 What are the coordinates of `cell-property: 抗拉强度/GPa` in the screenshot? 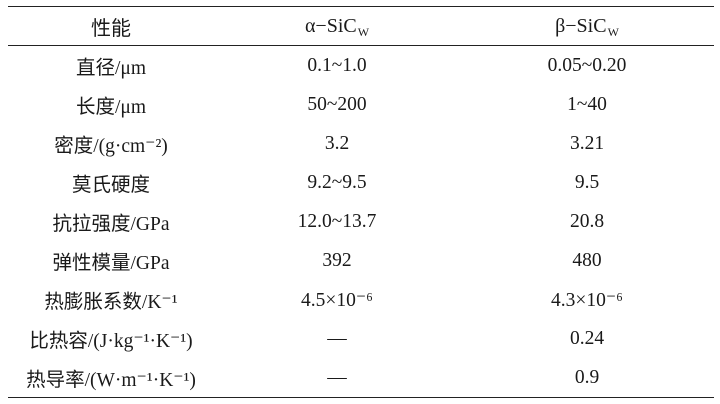 It's located at (111, 224).